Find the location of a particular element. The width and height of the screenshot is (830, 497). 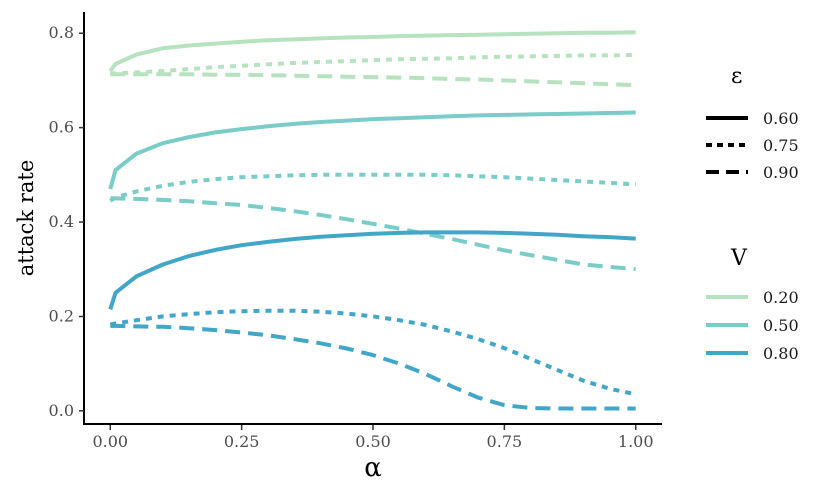

legend-title: V is located at coordinates (739, 258).